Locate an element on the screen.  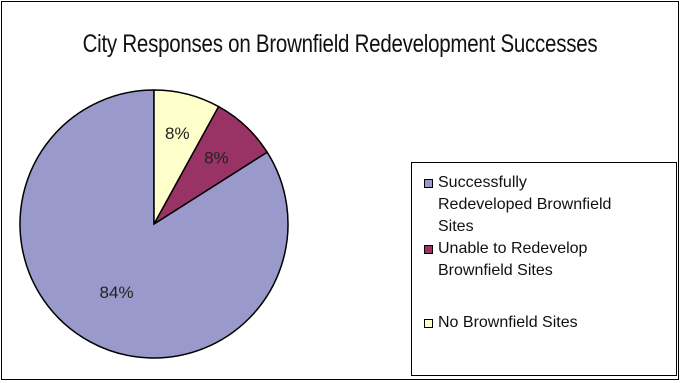
legend-label-1: Successfully Redeveloped Brownfield Sites is located at coordinates (525, 204).